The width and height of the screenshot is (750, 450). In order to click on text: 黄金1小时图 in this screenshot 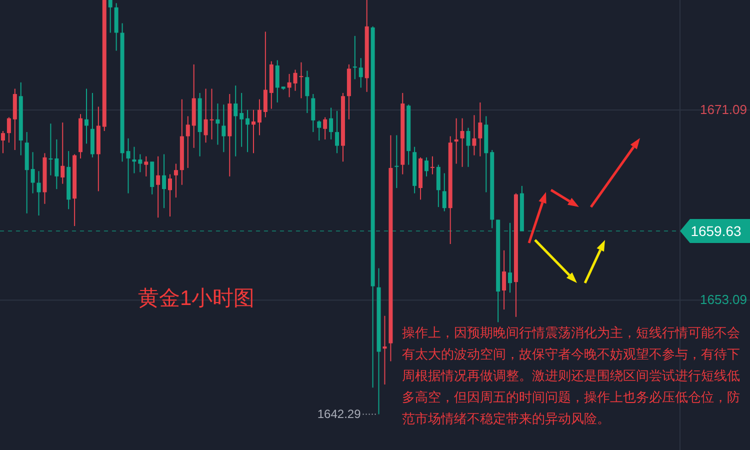, I will do `click(196, 298)`.